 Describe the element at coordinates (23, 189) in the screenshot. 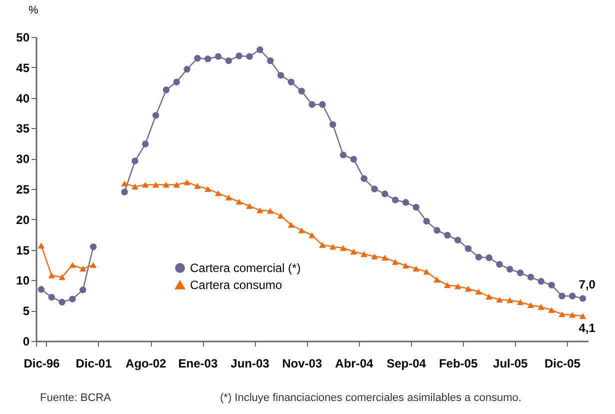

I see `y-tick-label: 25` at that location.